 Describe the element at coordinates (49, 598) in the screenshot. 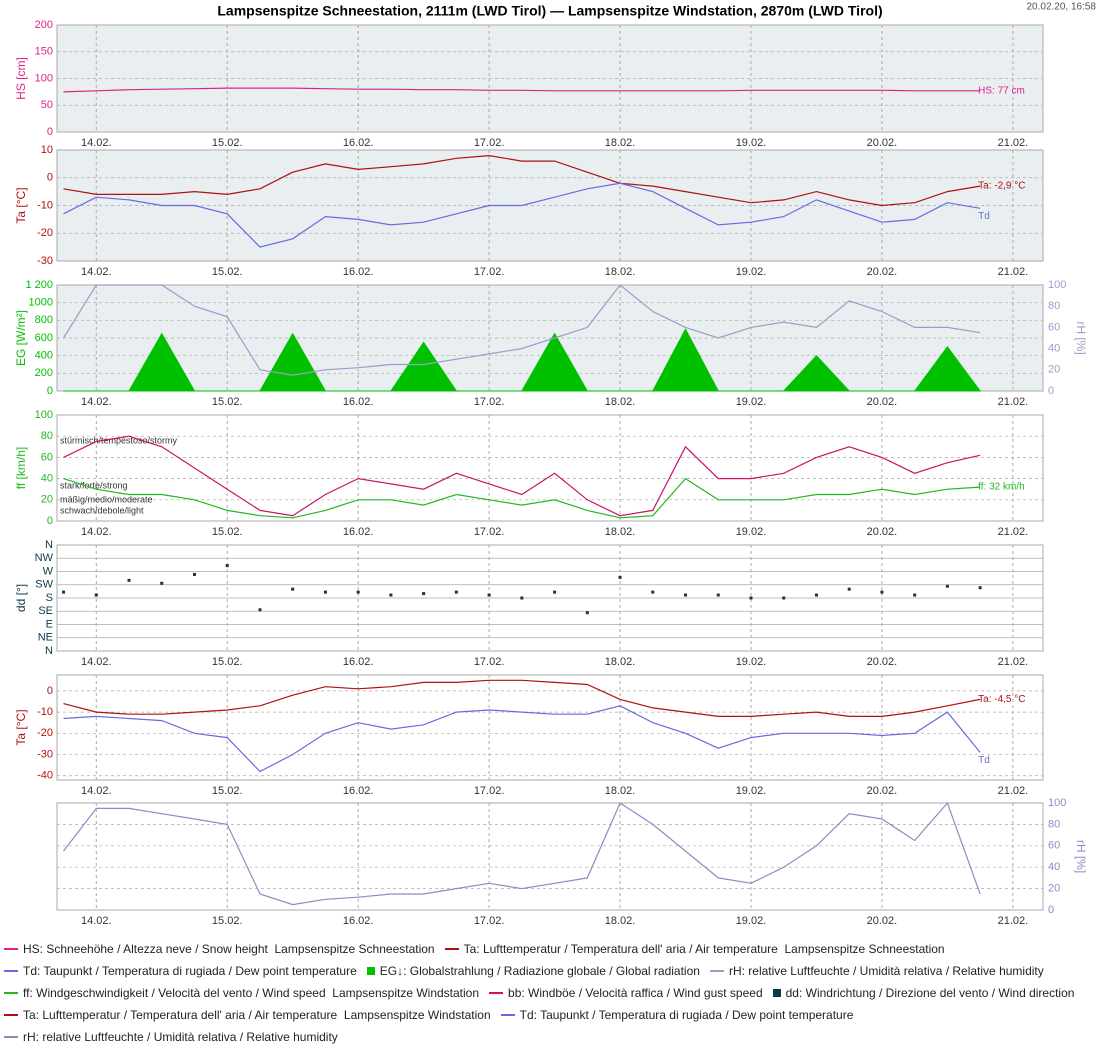

I see `y-tick-label: S` at that location.